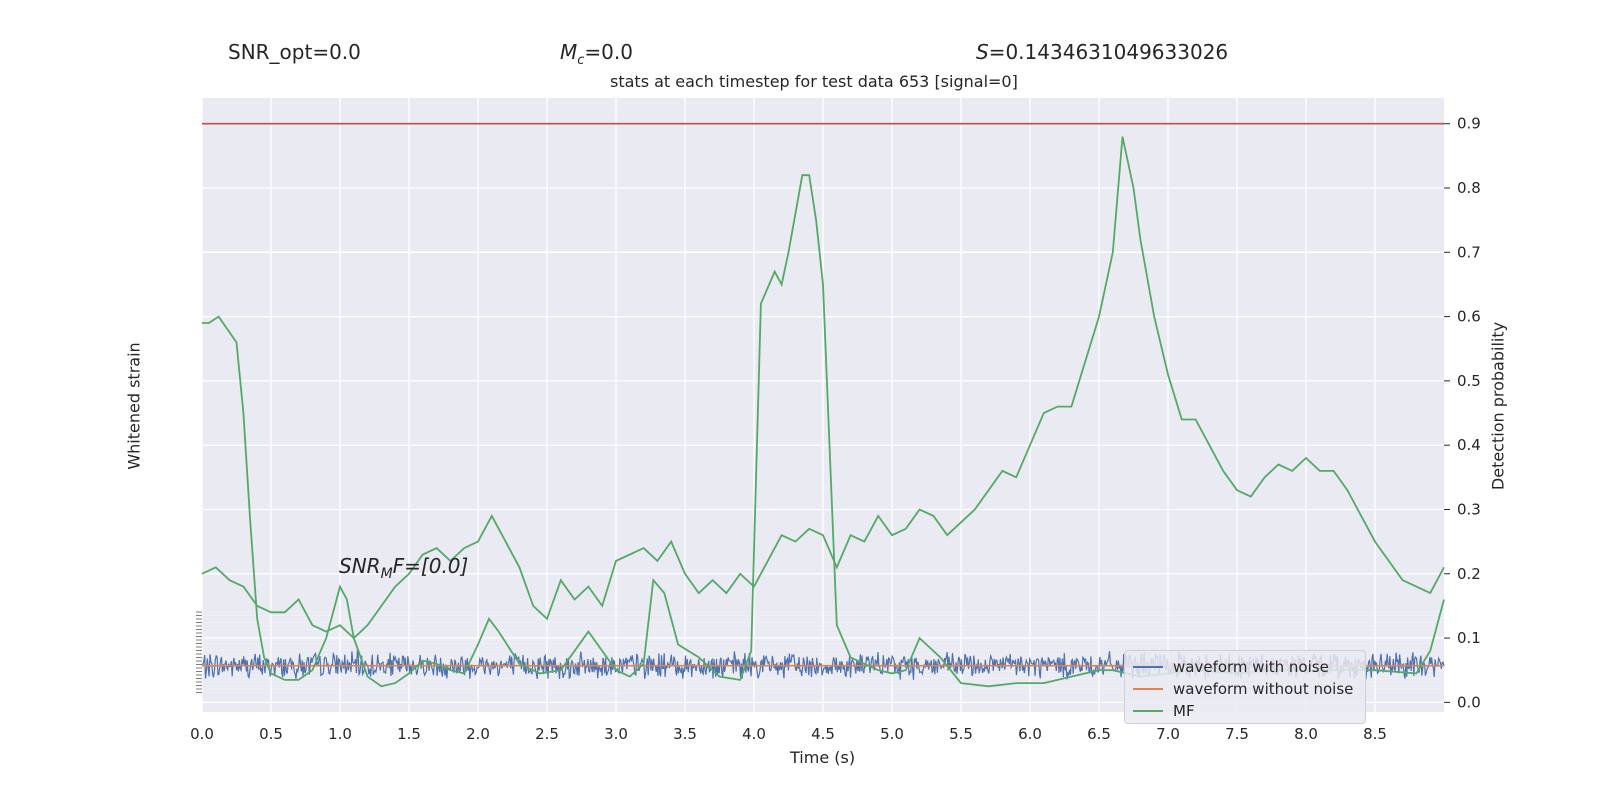 The width and height of the screenshot is (1600, 800). I want to click on x-tick-label-16: 8.0, so click(1306, 734).